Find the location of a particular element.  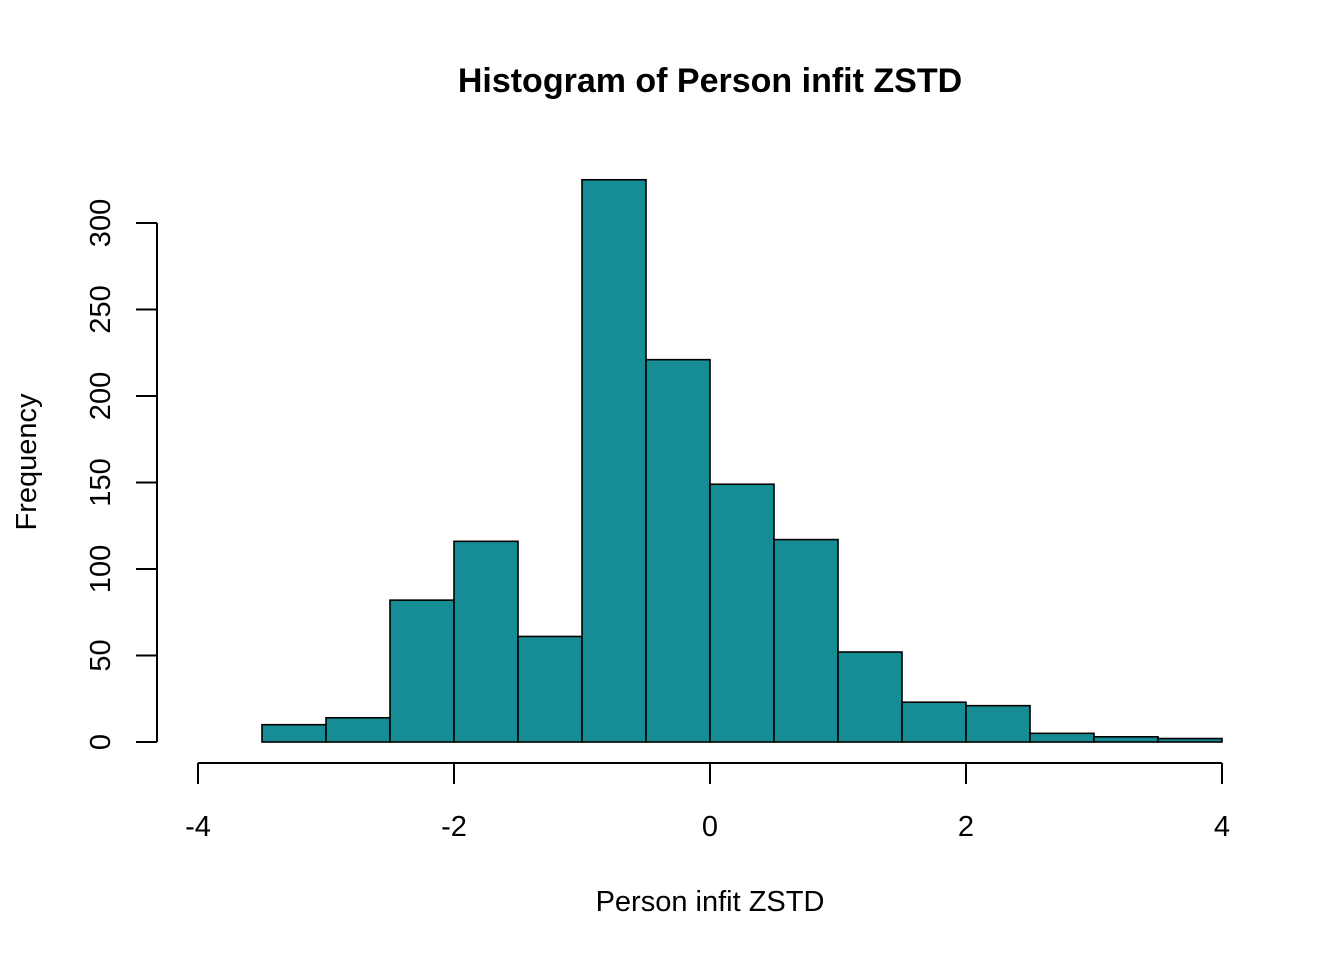

y-tick-label: 300 is located at coordinates (101, 223).